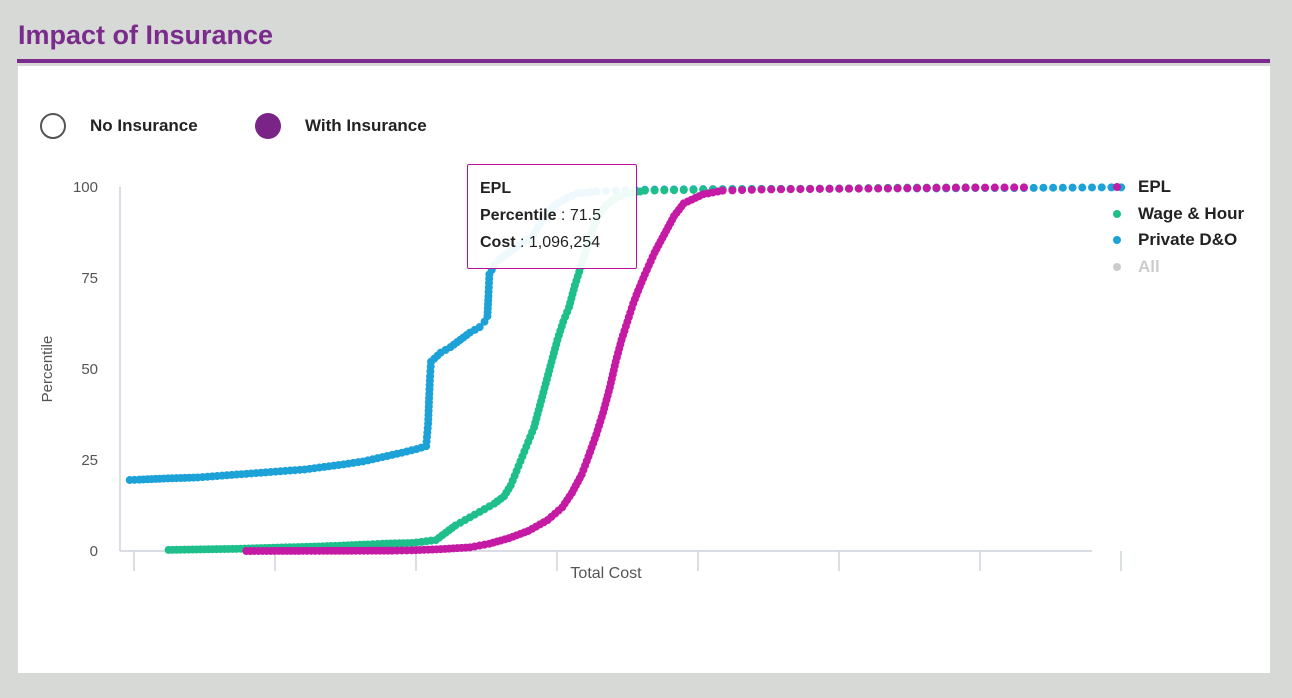 Image resolution: width=1292 pixels, height=698 pixels. What do you see at coordinates (1117, 187) in the screenshot?
I see `legend-marker-epl` at bounding box center [1117, 187].